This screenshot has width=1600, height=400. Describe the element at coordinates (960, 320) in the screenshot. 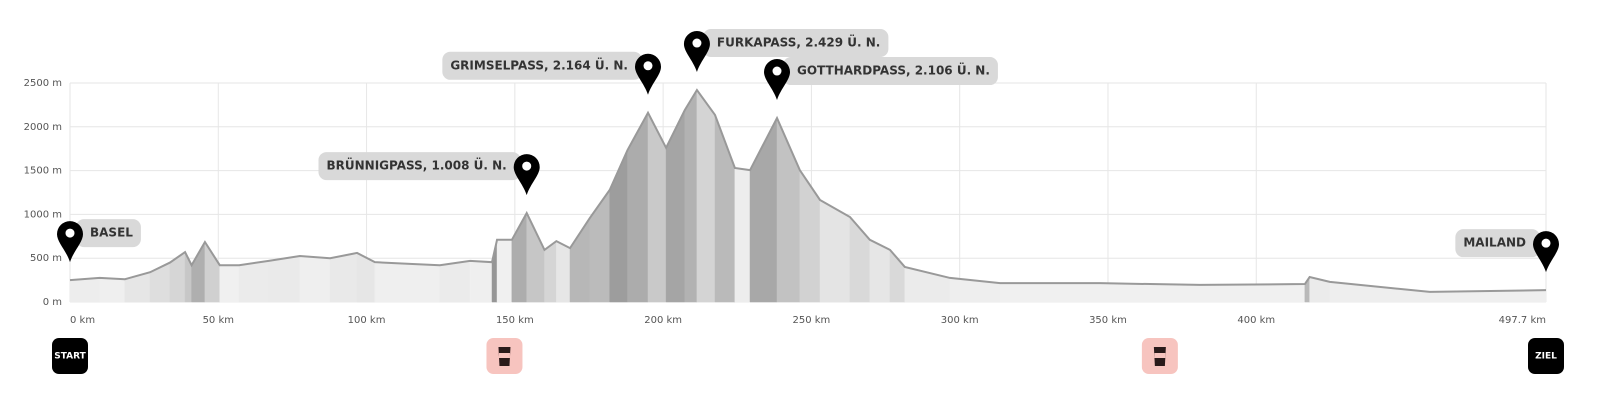

I see `x-tick-label: 300 km` at that location.